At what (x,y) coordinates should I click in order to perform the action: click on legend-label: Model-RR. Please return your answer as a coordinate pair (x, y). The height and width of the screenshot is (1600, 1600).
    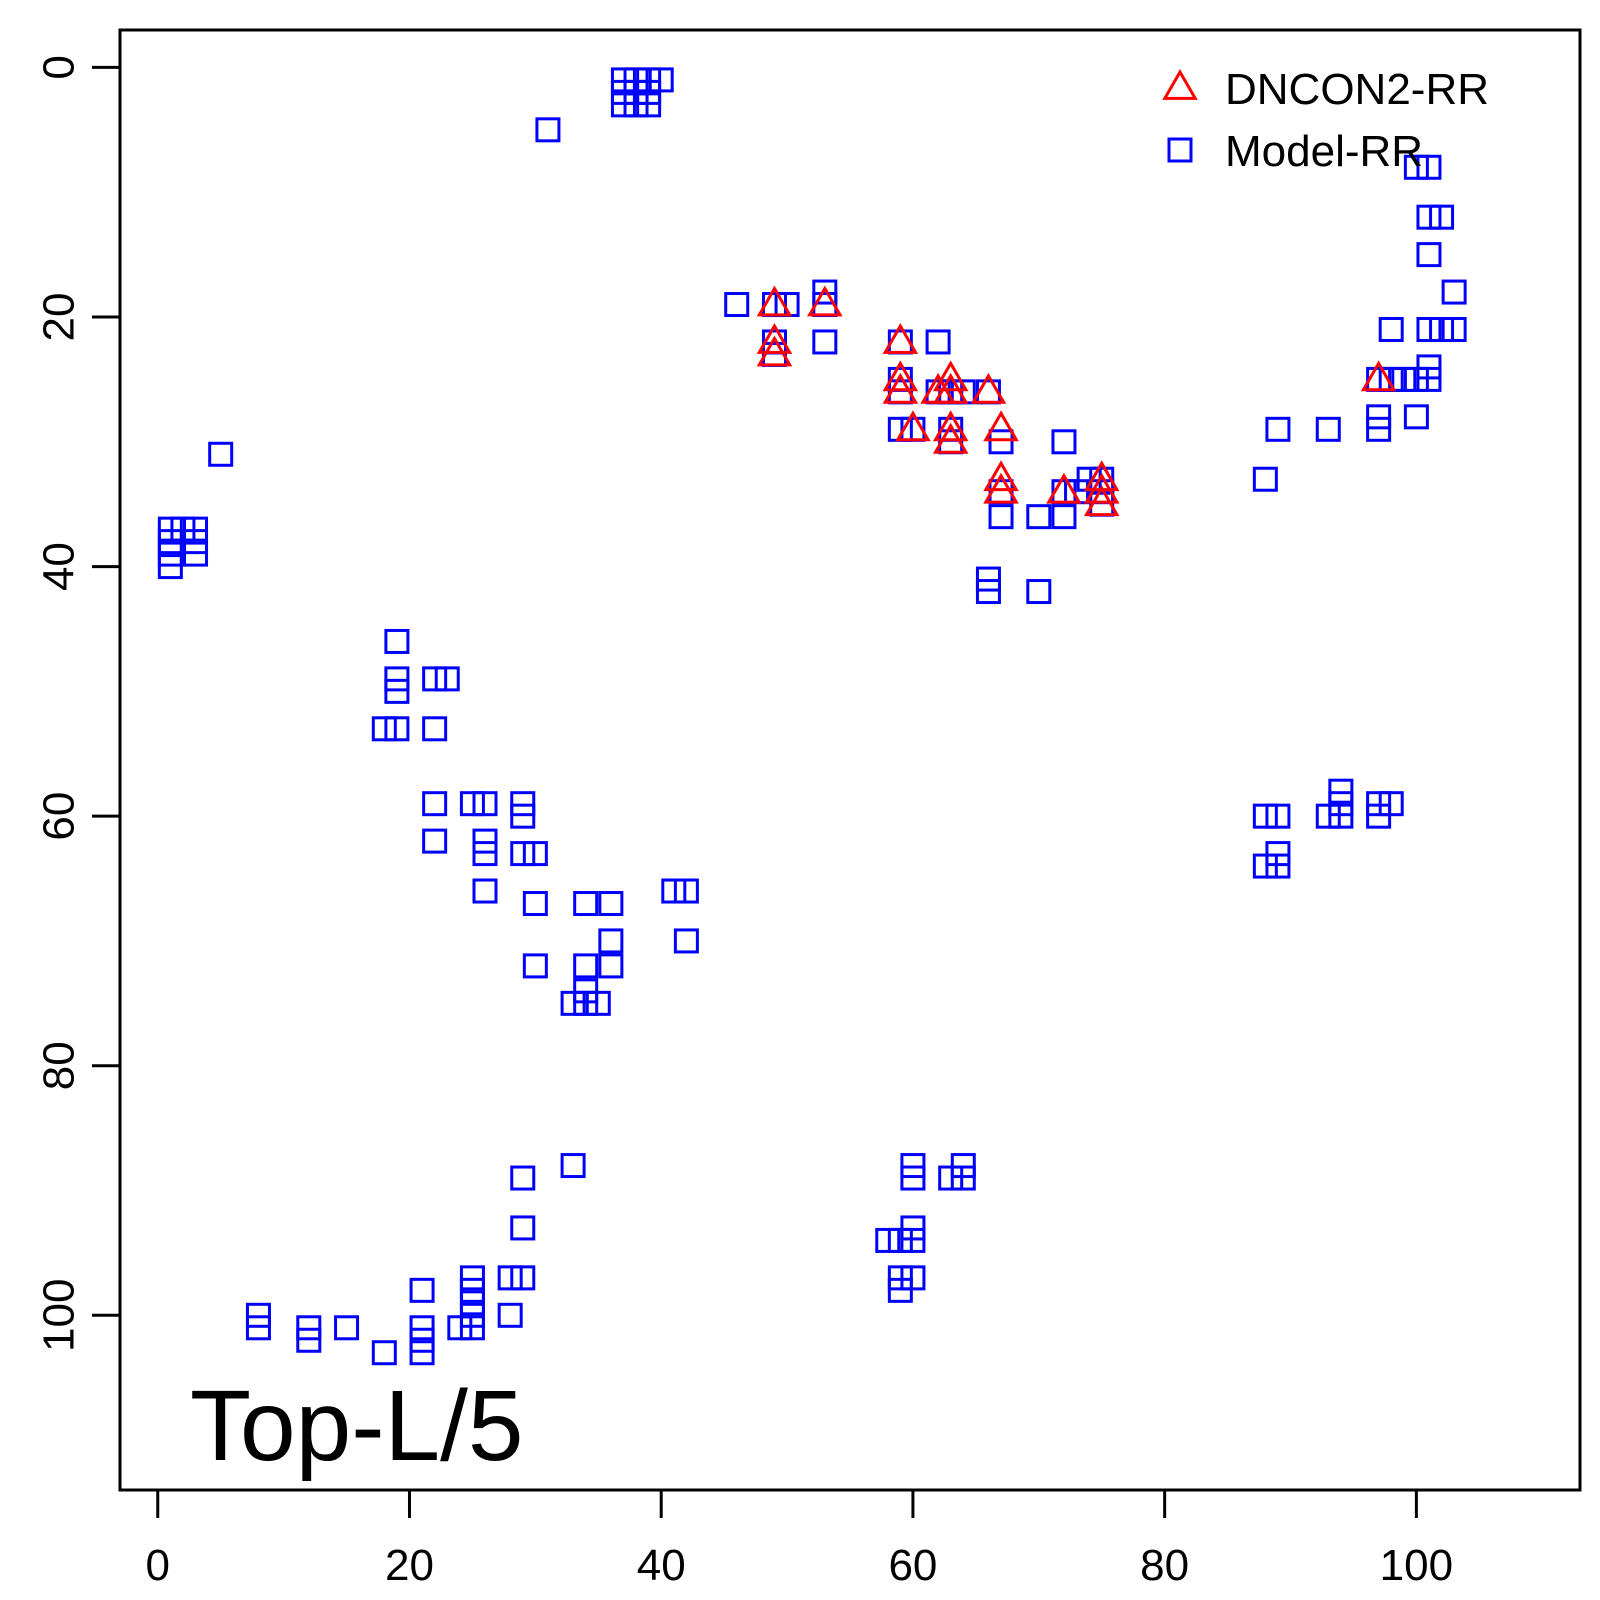
    Looking at the image, I should click on (1324, 151).